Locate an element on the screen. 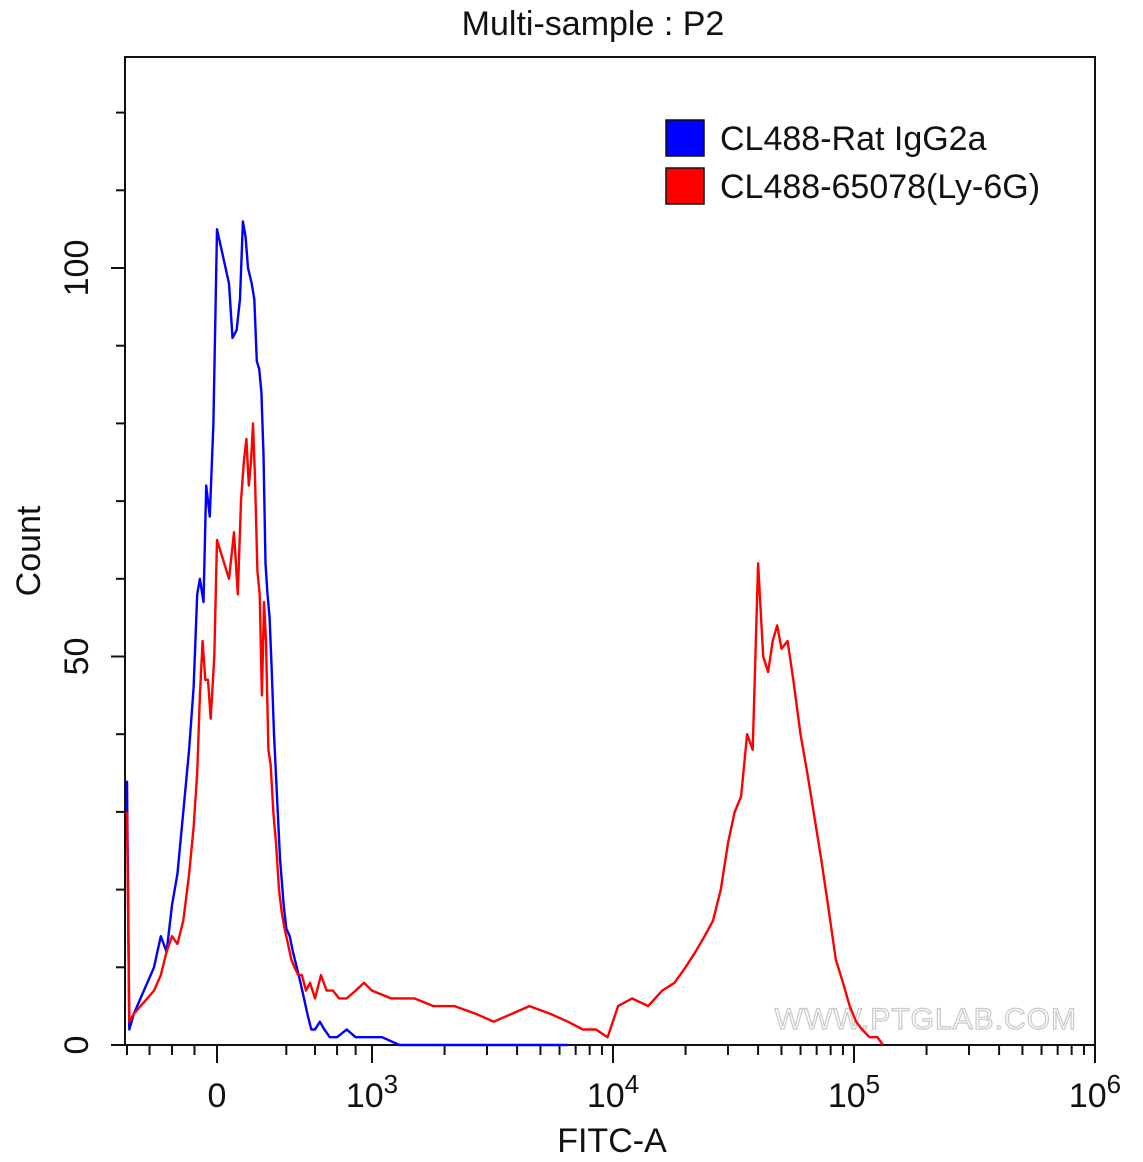 The width and height of the screenshot is (1143, 1162). legend: CL488-Rat IgG2a CL488-65078(Ly-6G) is located at coordinates (852, 162).